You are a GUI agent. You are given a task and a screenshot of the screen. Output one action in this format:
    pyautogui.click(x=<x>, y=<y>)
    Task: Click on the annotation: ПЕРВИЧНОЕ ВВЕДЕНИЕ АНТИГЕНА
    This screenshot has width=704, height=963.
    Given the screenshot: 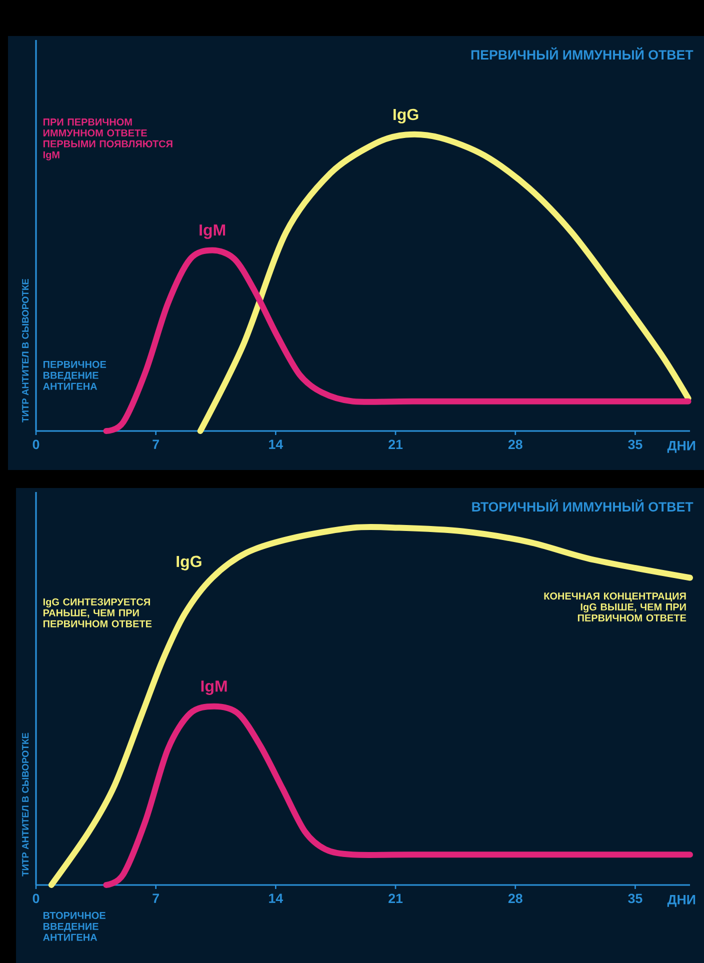 What is the action you would take?
    pyautogui.click(x=74, y=375)
    